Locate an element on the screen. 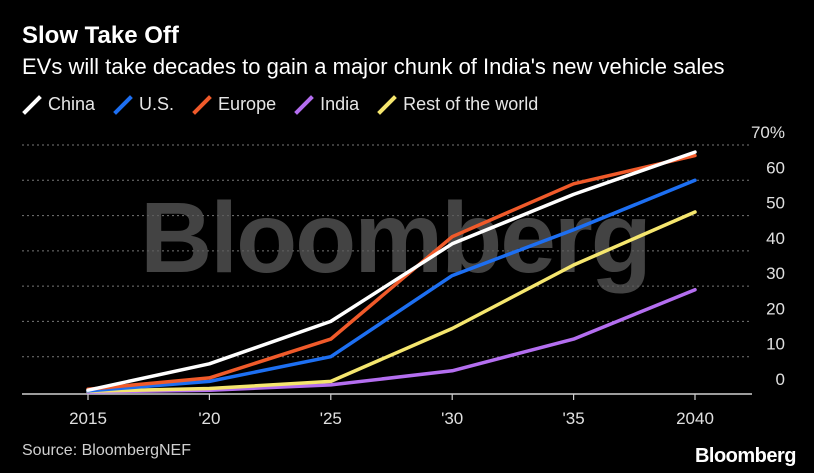 The width and height of the screenshot is (814, 473). legend-item: India is located at coordinates (326, 104).